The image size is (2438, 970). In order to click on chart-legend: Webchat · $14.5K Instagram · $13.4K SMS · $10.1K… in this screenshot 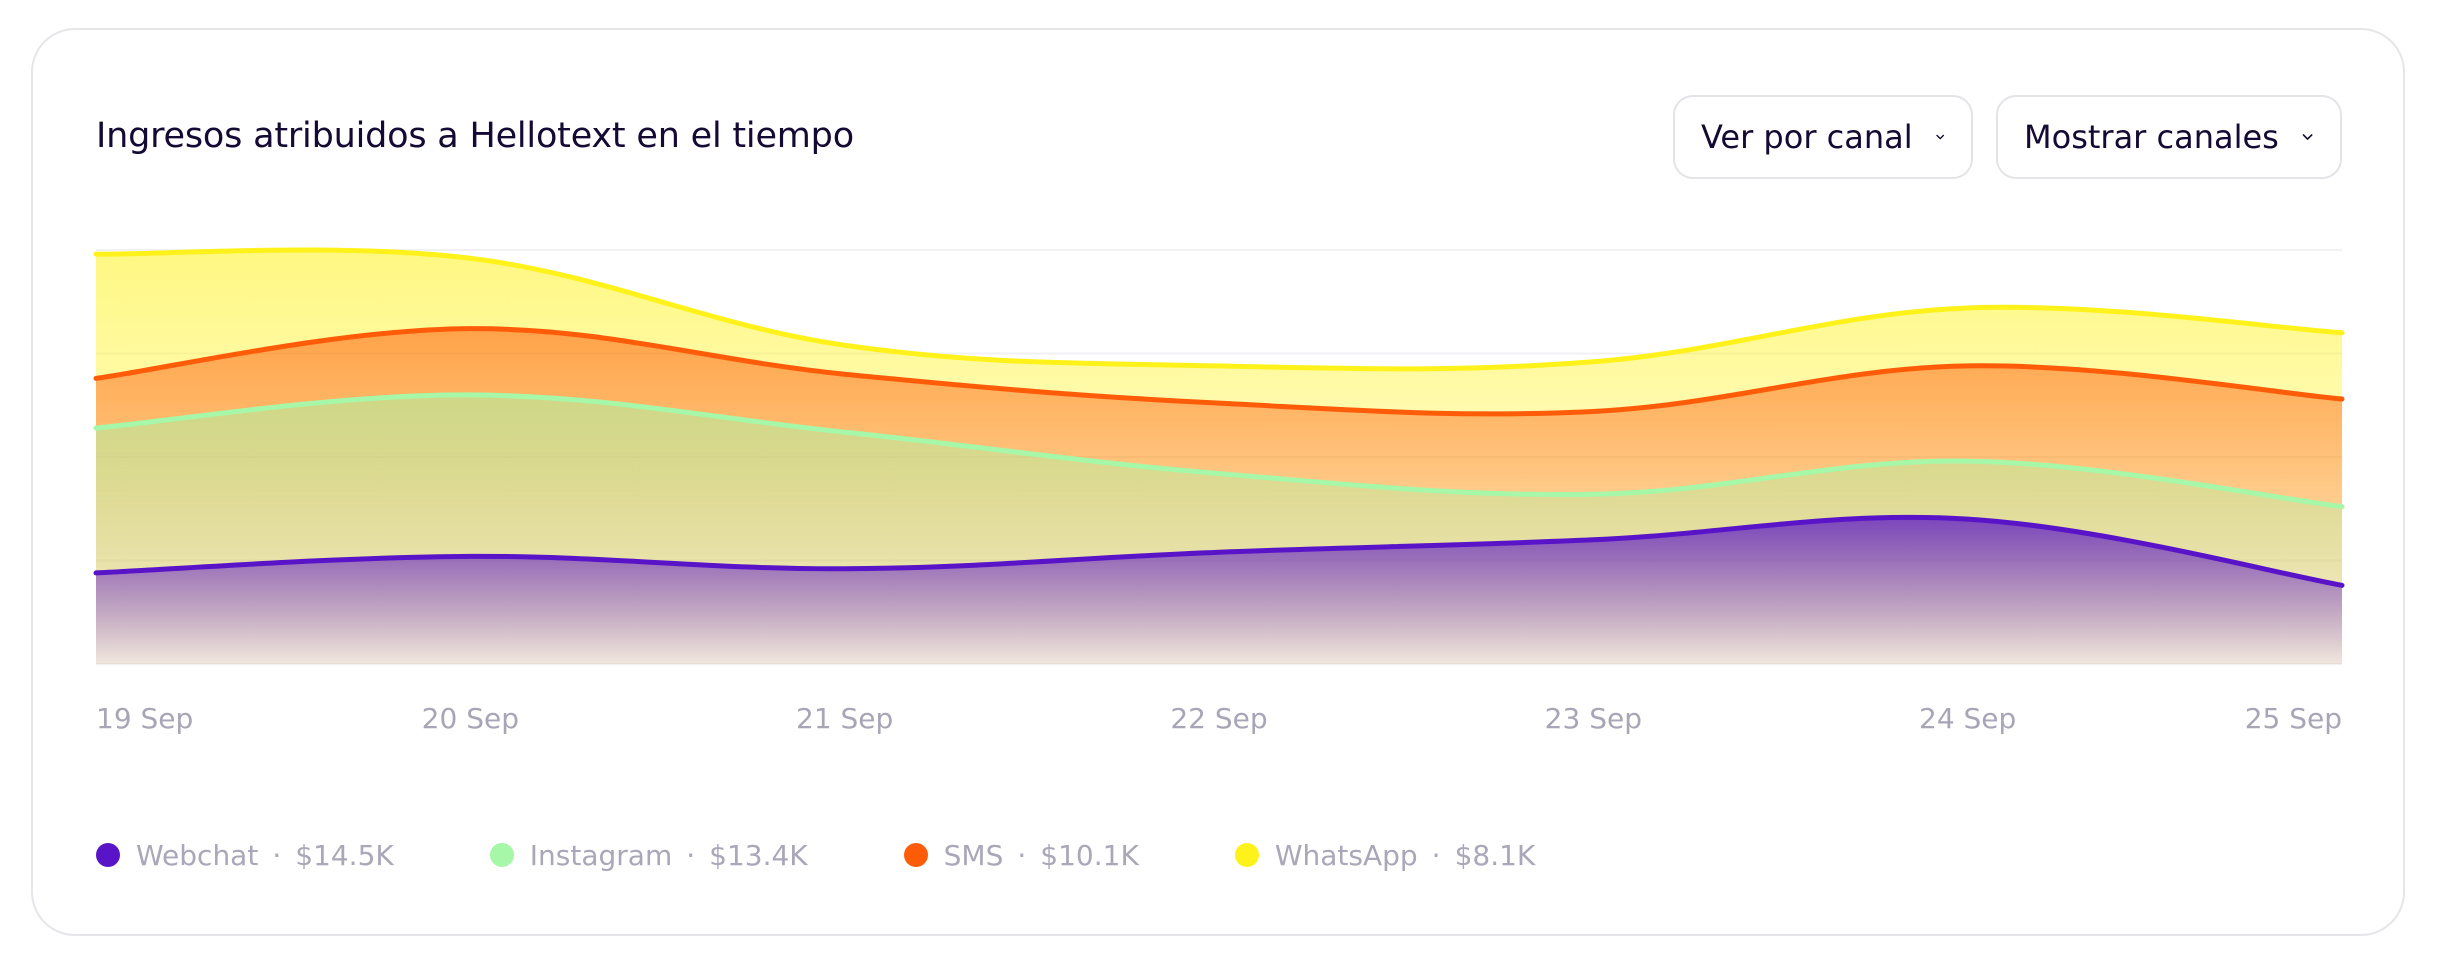, I will do `click(863, 855)`.